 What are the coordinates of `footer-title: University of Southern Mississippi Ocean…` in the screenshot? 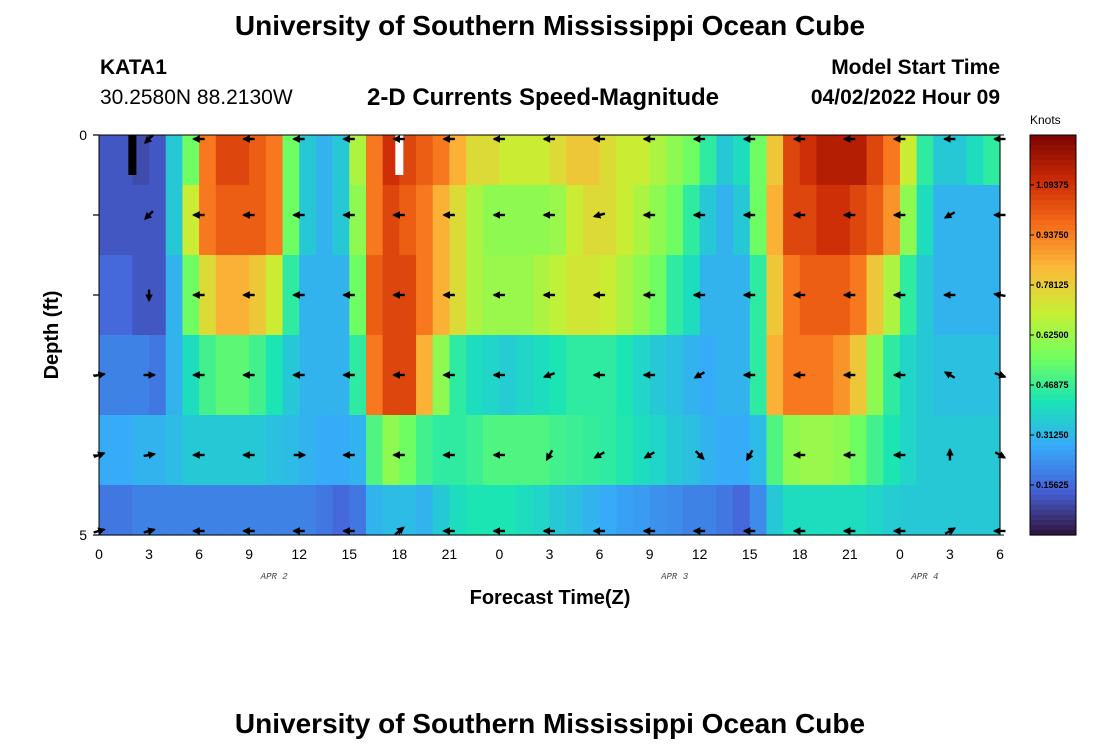 It's located at (550, 723).